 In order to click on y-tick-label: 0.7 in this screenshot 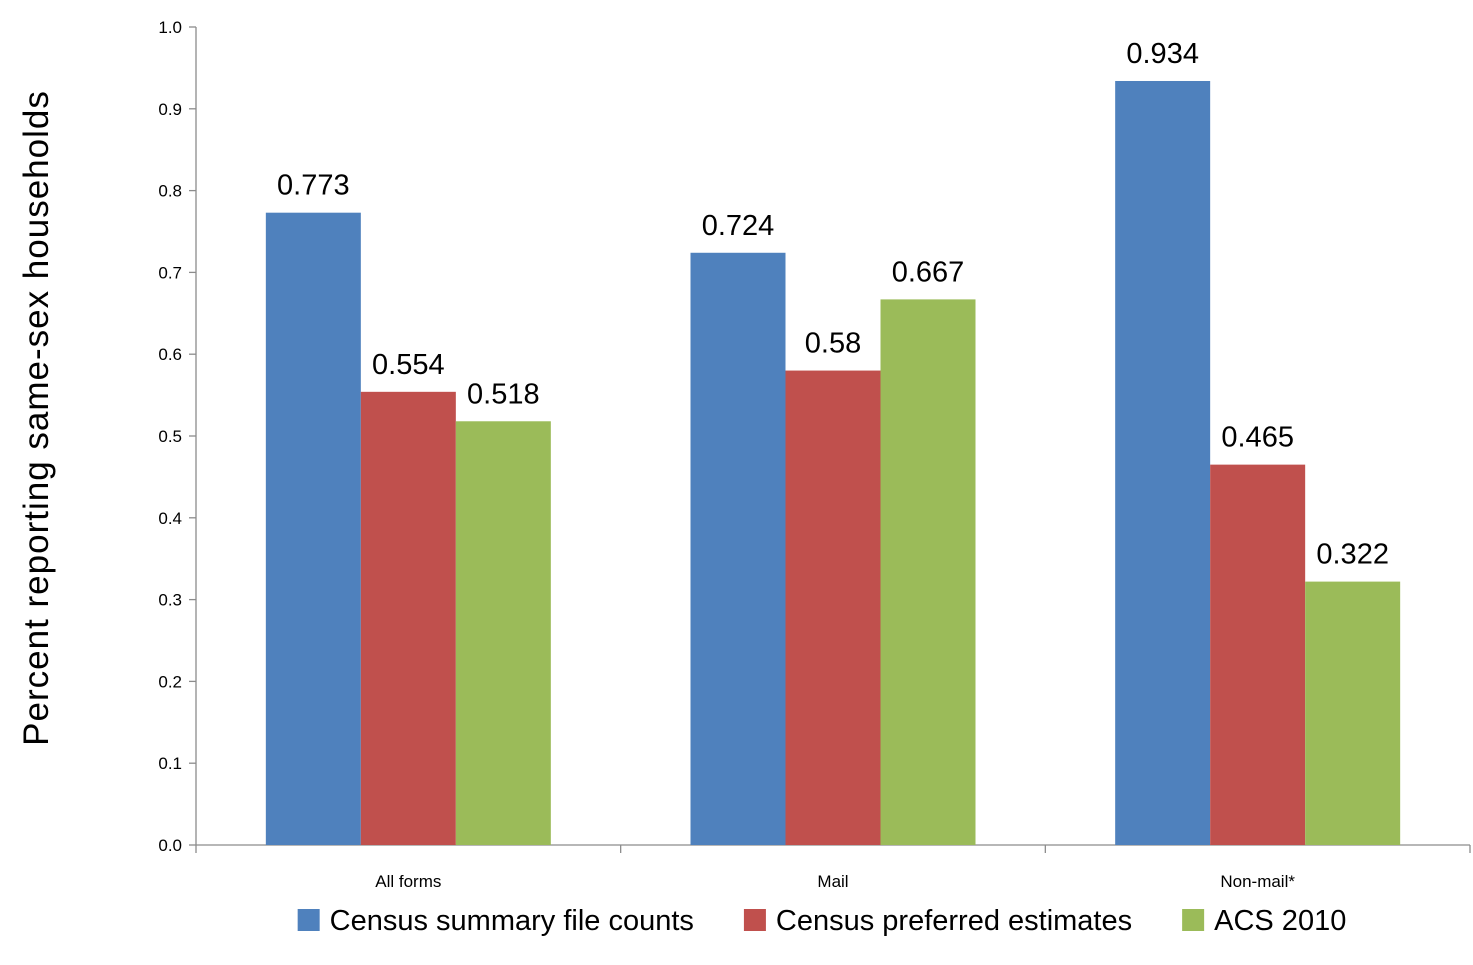, I will do `click(170, 272)`.